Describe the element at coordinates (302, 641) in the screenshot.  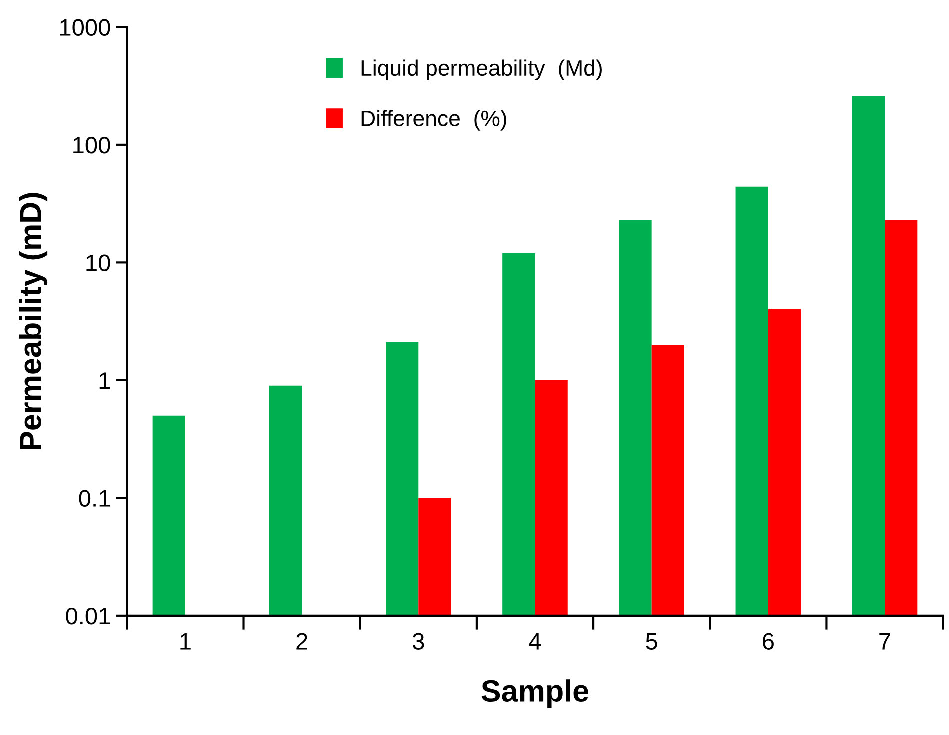
I see `x-tick-label: 2` at that location.